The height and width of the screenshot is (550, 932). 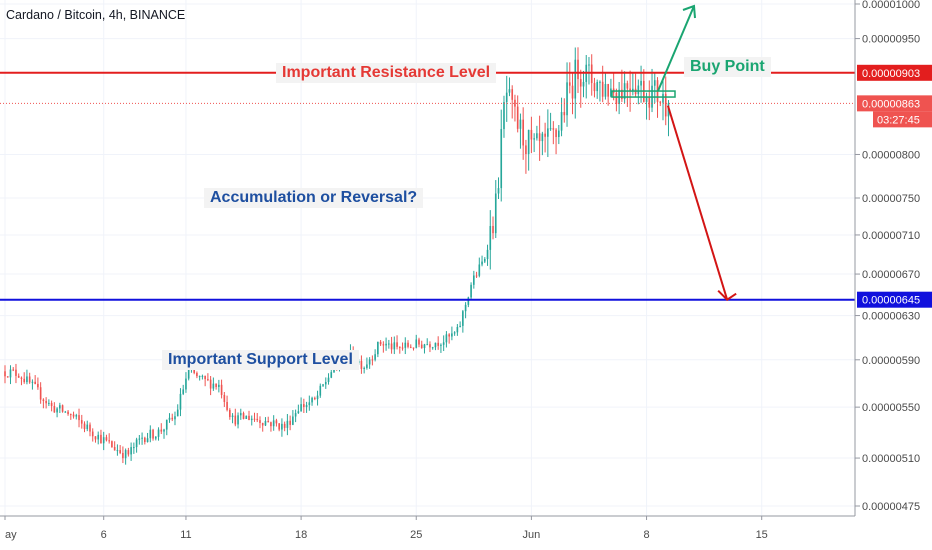 I want to click on price-tick-label: 0.00000550, so click(x=891, y=408).